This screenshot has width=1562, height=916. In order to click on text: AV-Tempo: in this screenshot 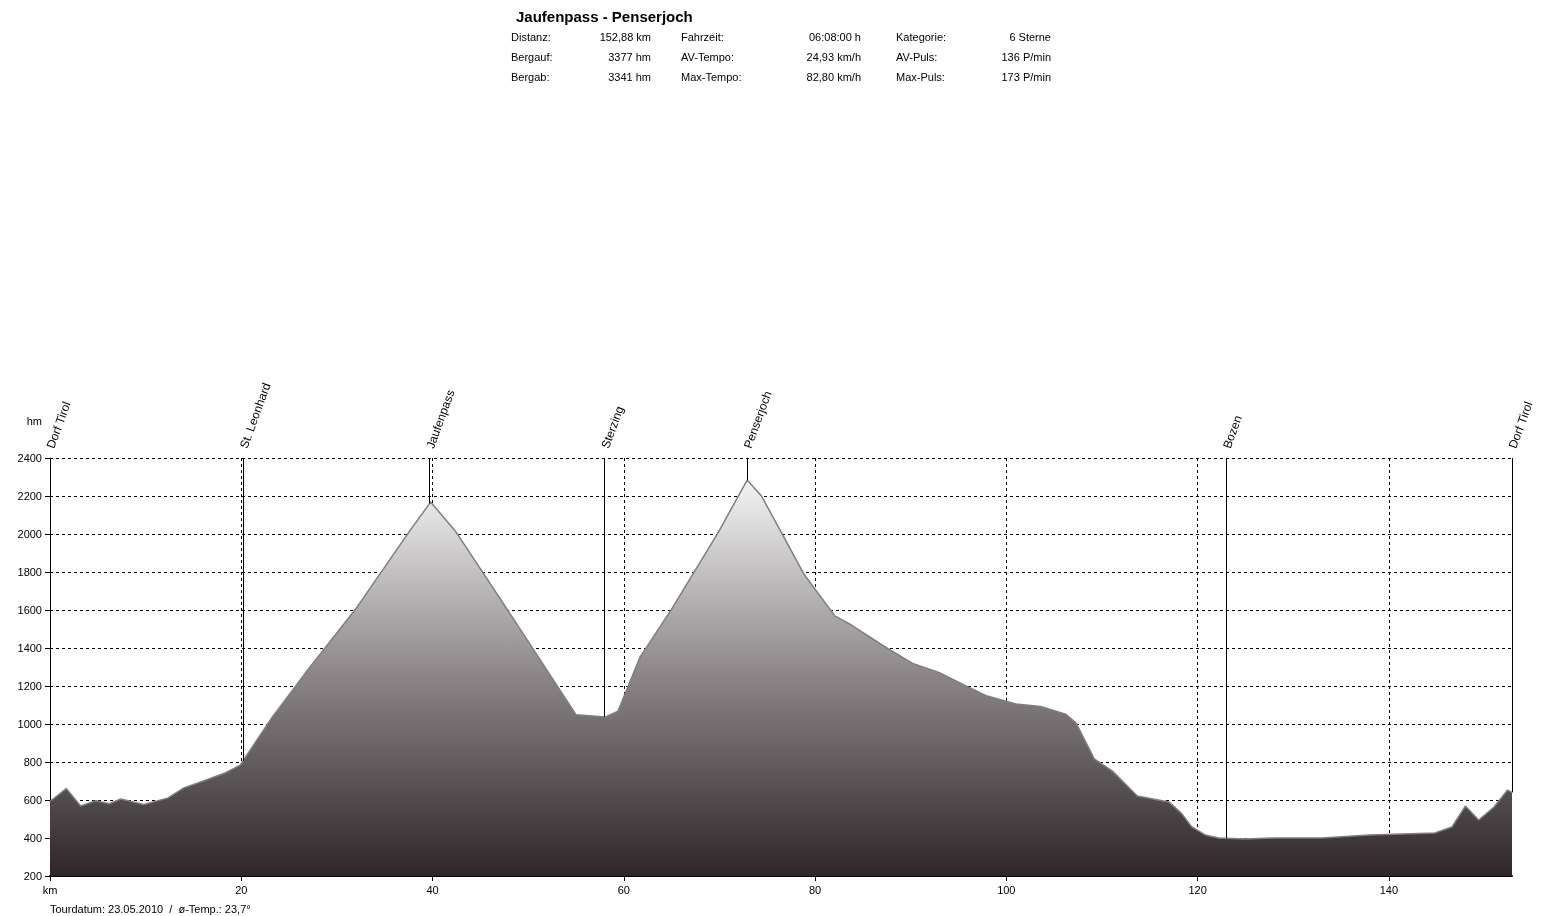, I will do `click(707, 56)`.